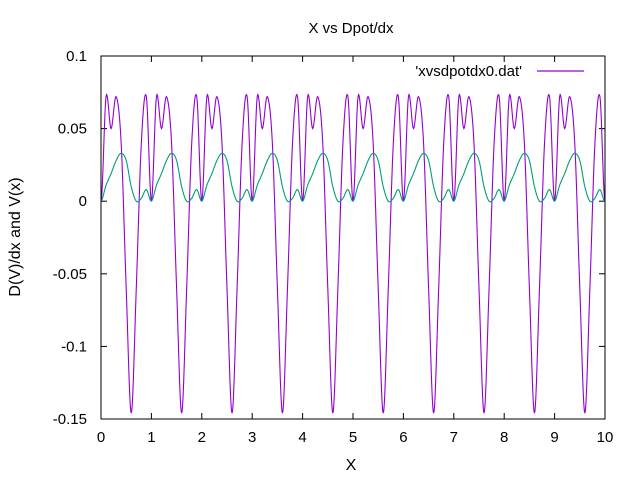  What do you see at coordinates (403, 437) in the screenshot?
I see `x-tick-label: 6` at bounding box center [403, 437].